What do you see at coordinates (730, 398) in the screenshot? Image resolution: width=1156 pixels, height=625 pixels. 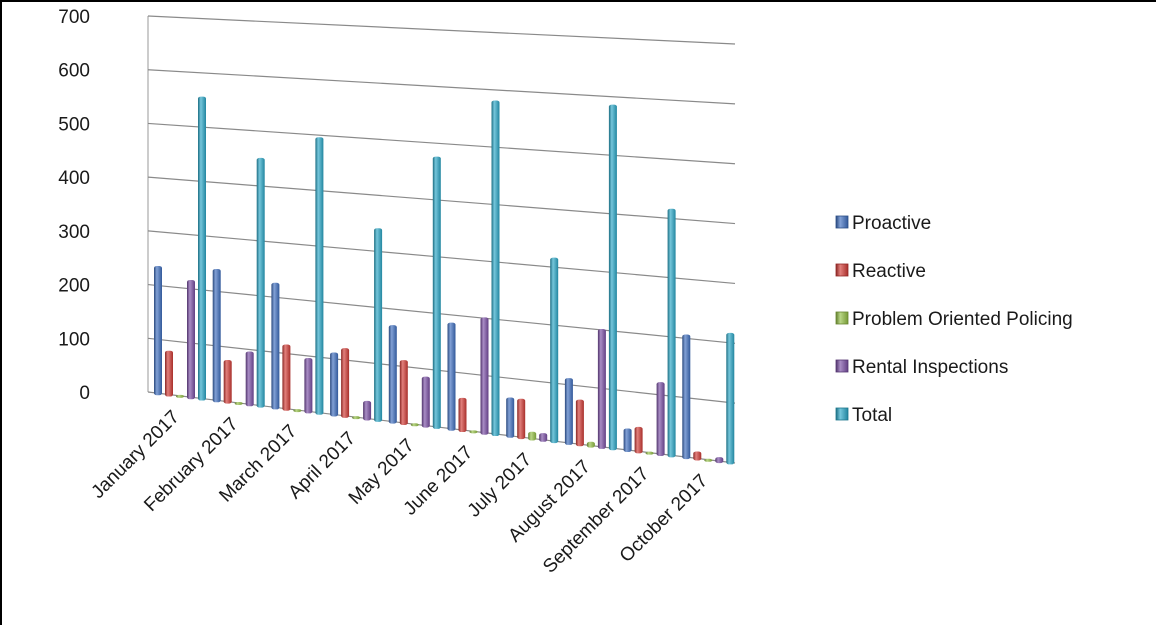 I see `bar-total-october-2017` at bounding box center [730, 398].